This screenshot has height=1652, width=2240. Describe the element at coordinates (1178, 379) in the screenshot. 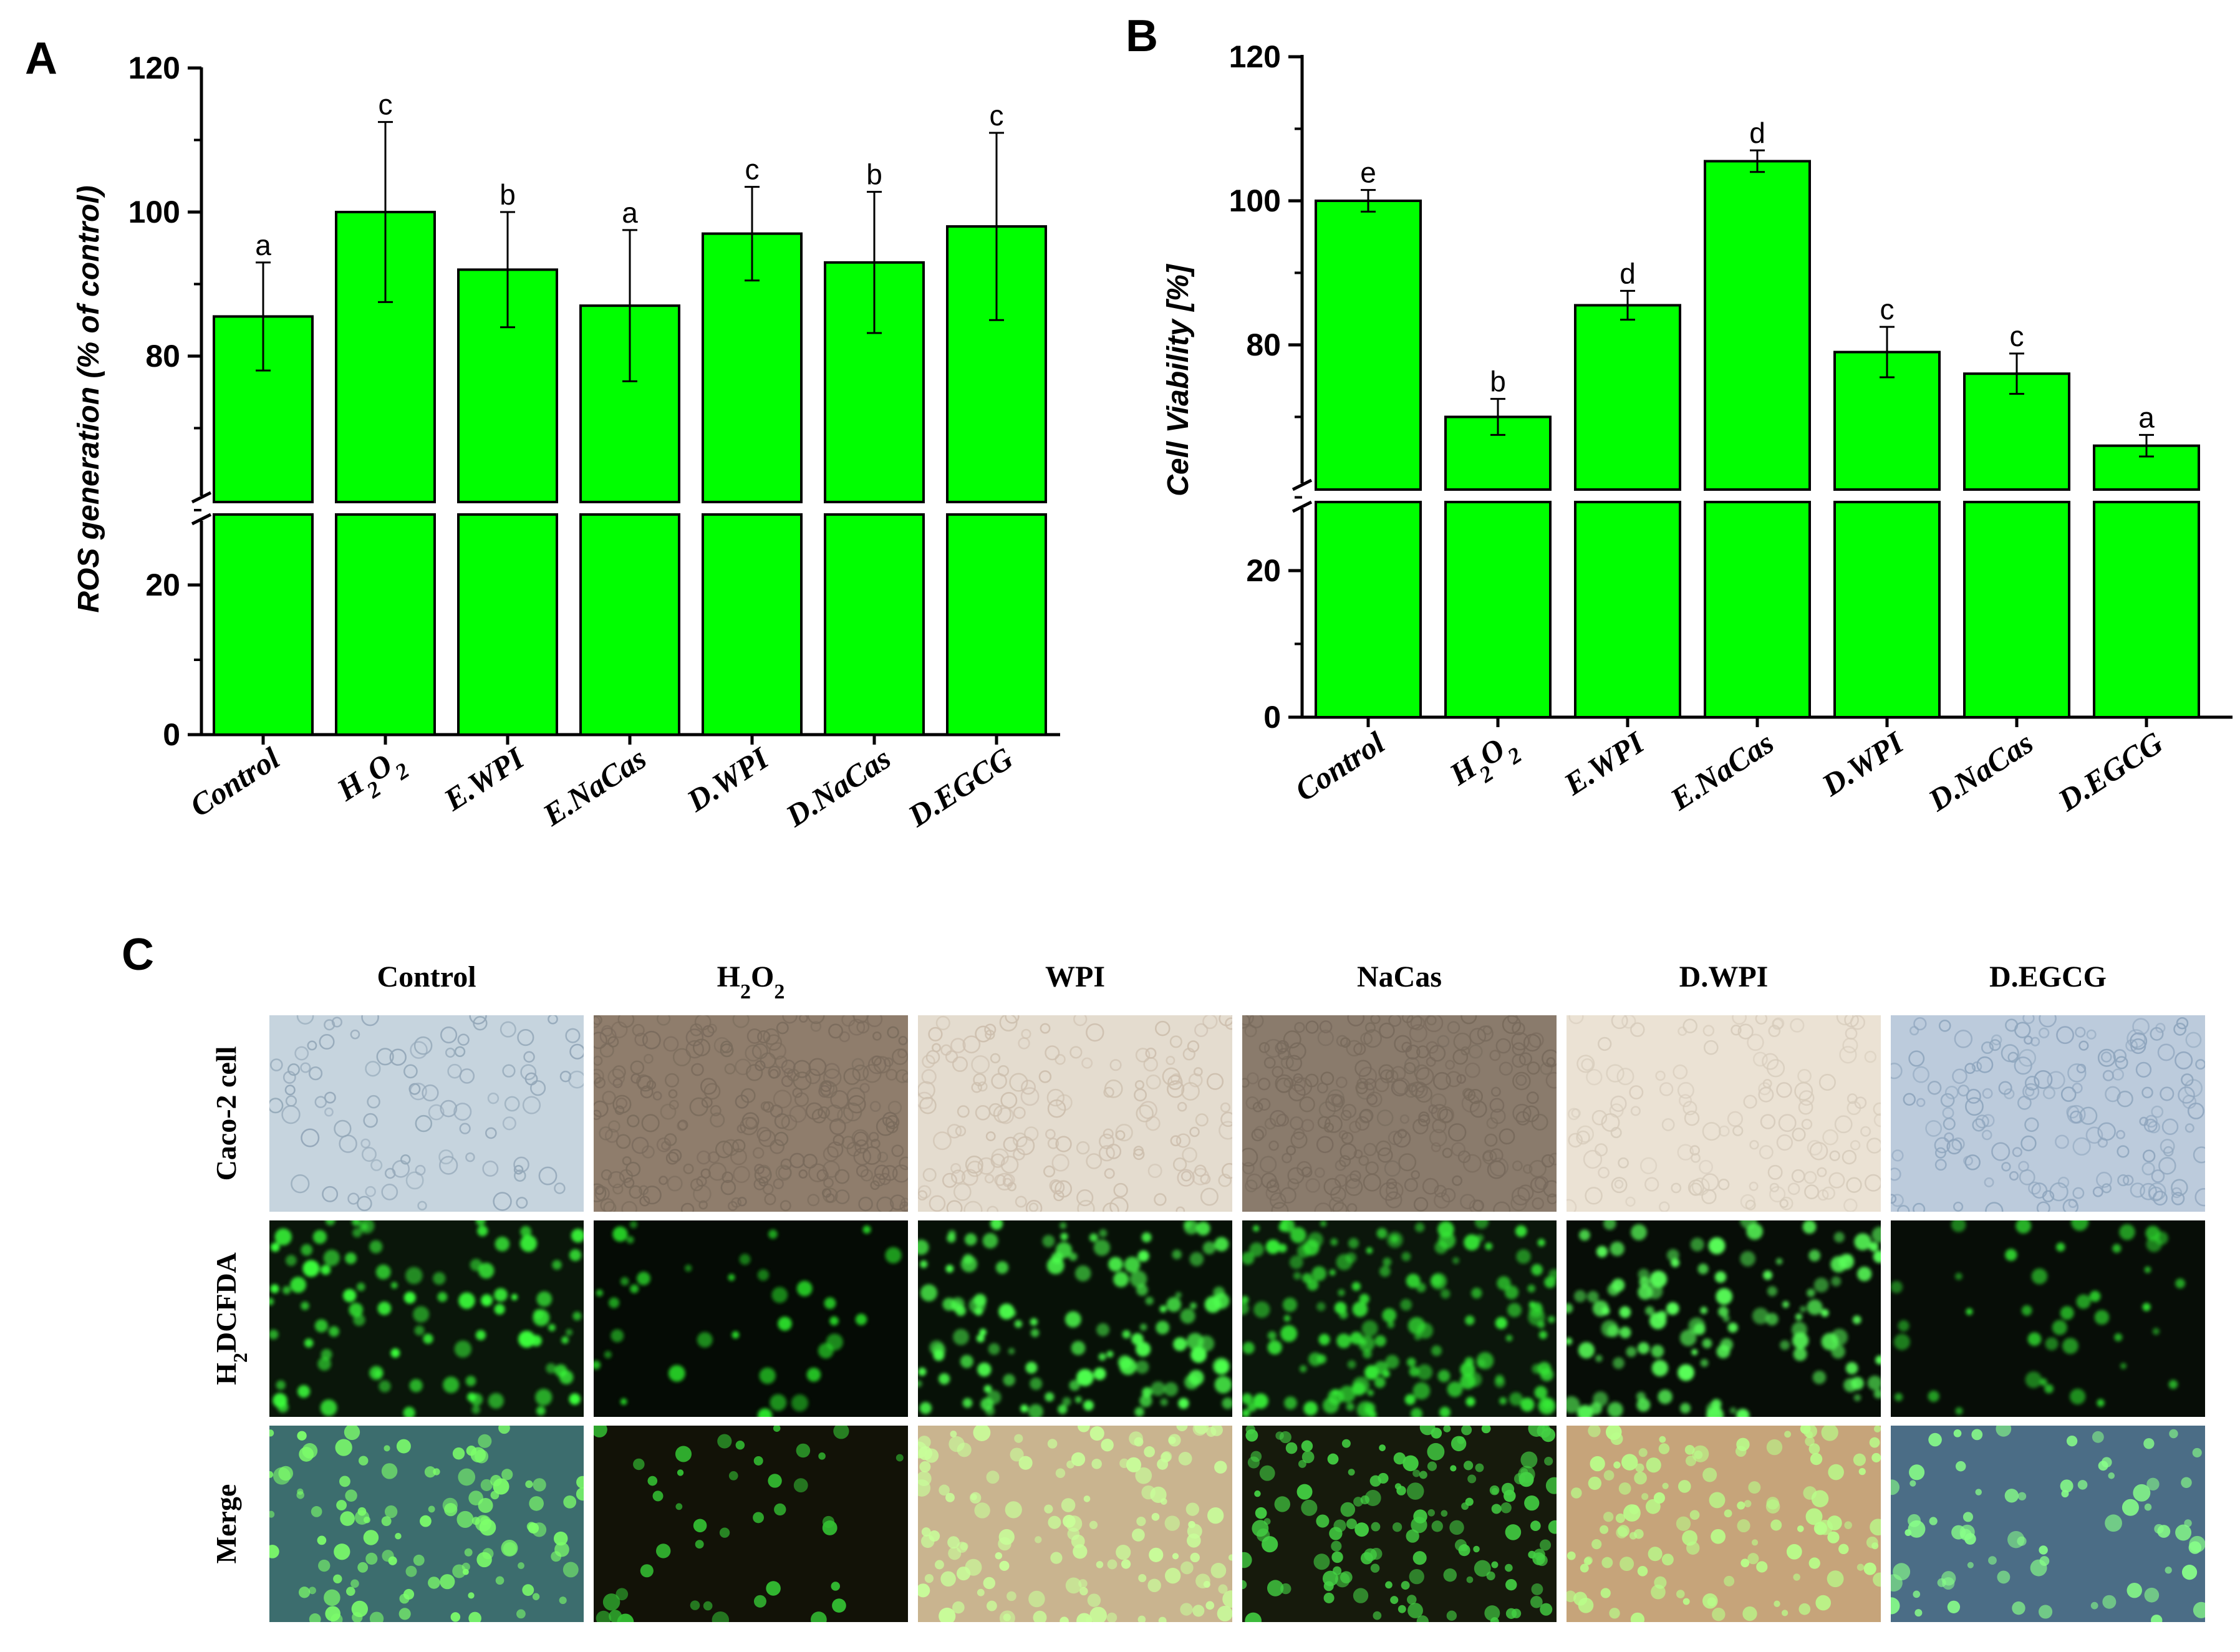

I see `chart-b-y-axis-title: Cell Viability [%]` at that location.